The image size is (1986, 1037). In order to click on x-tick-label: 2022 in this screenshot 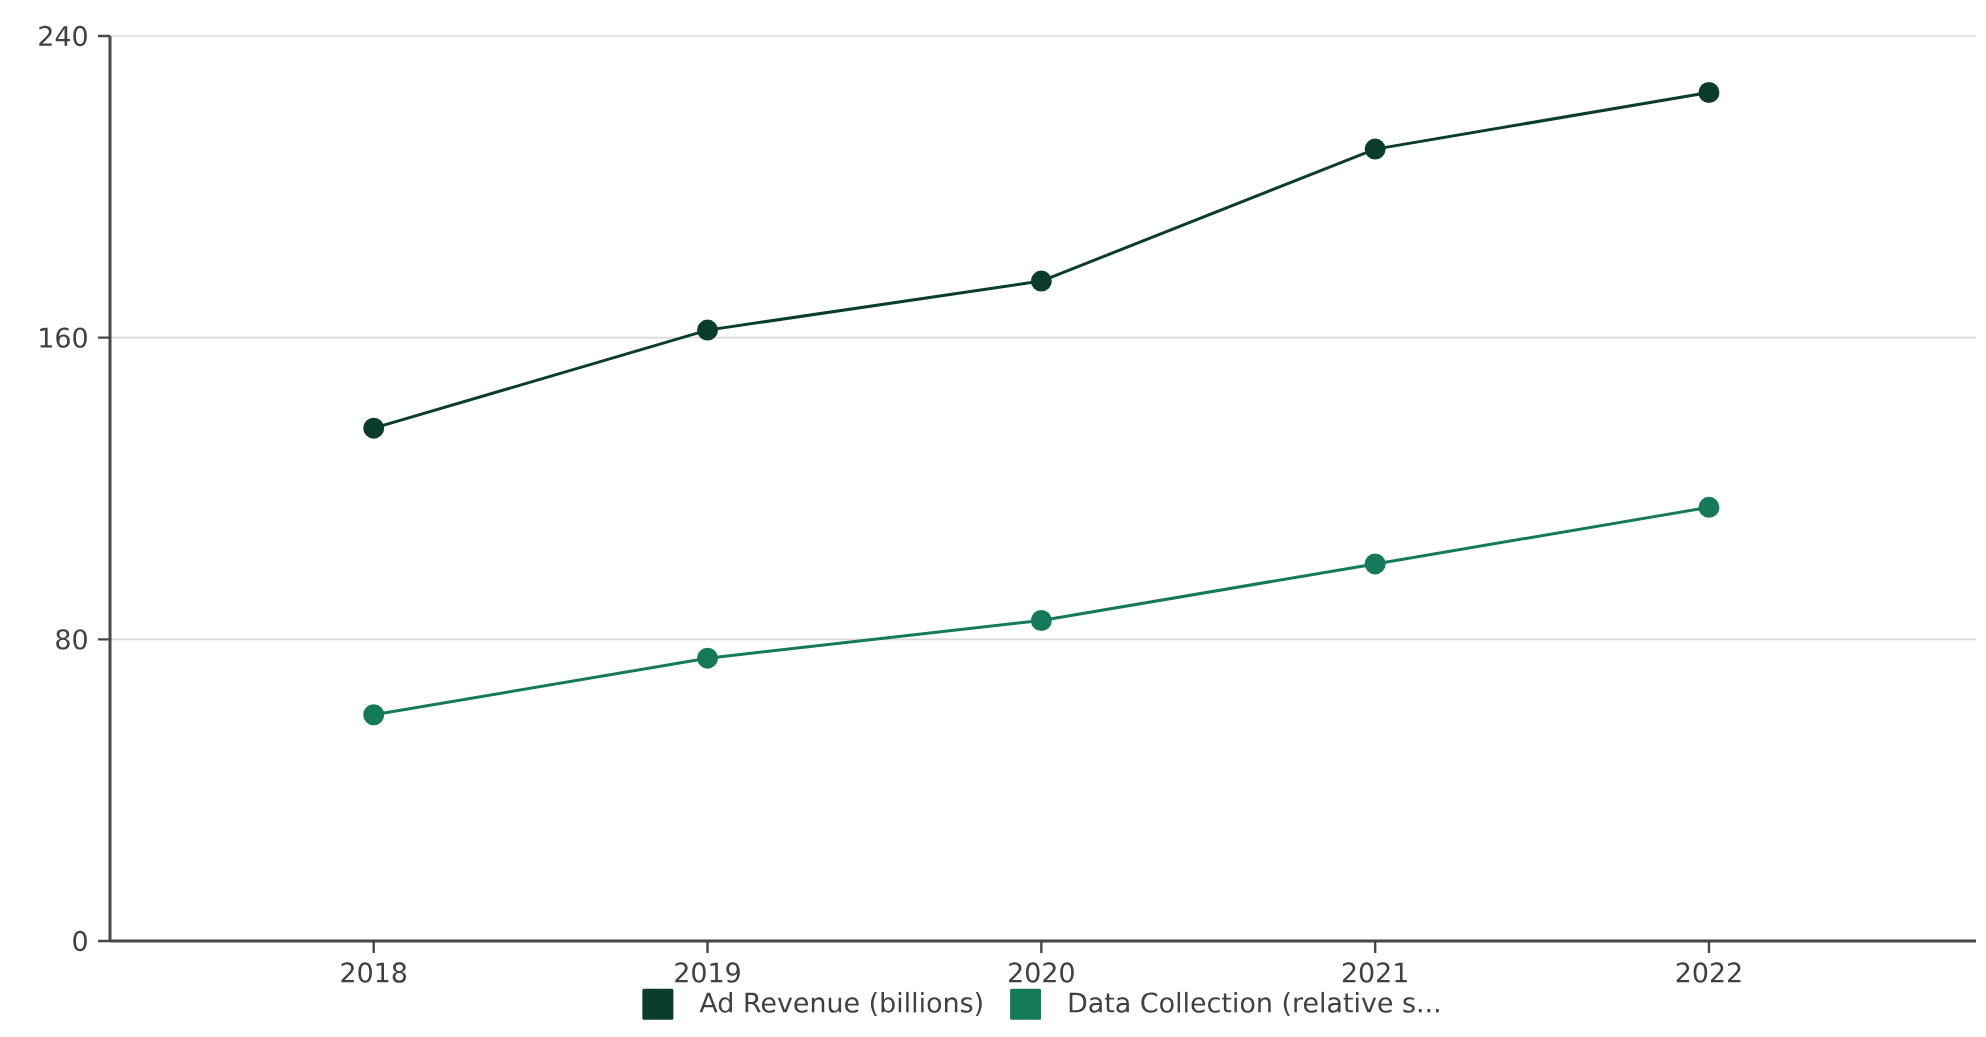, I will do `click(1708, 972)`.